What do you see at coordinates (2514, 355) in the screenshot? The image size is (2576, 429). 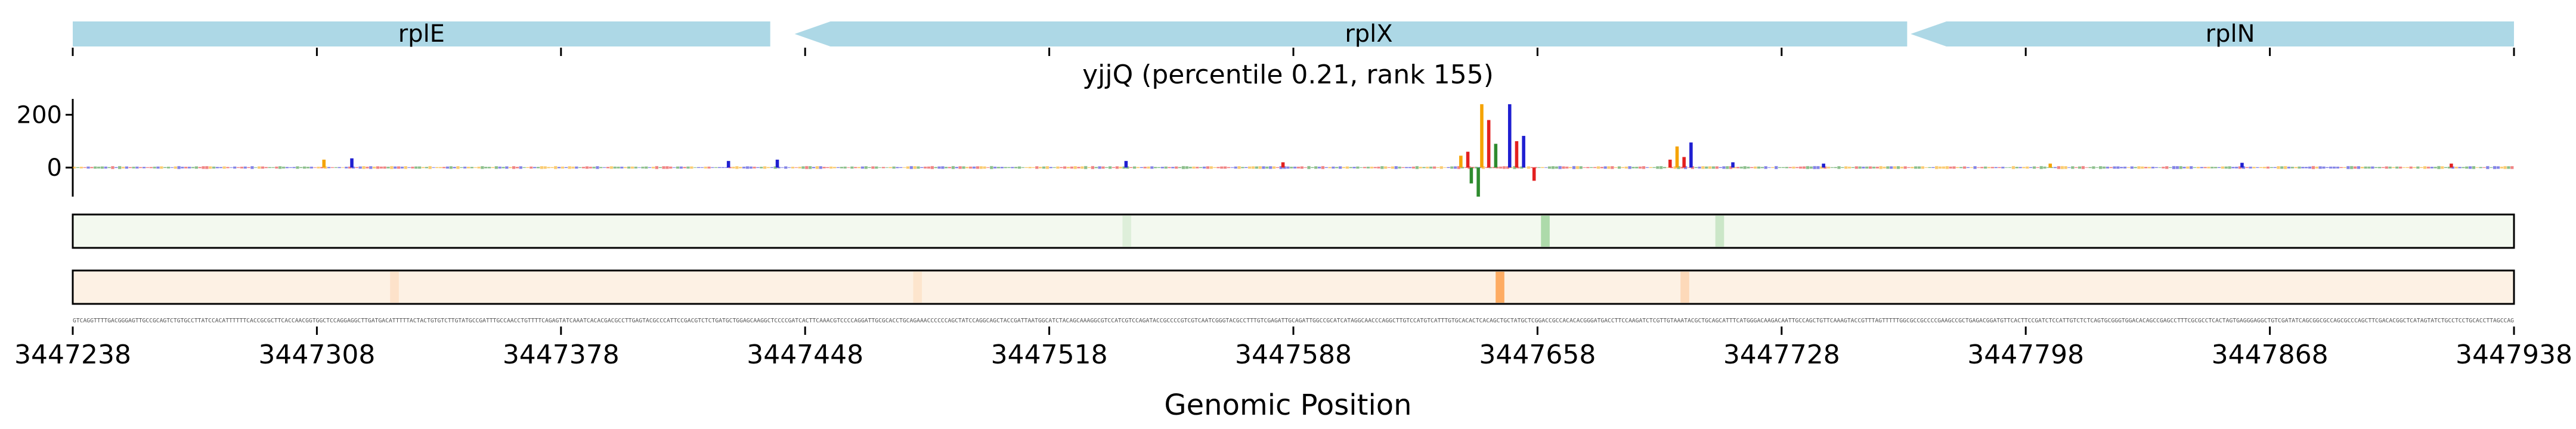 I see `x-tick-label: 3447938` at bounding box center [2514, 355].